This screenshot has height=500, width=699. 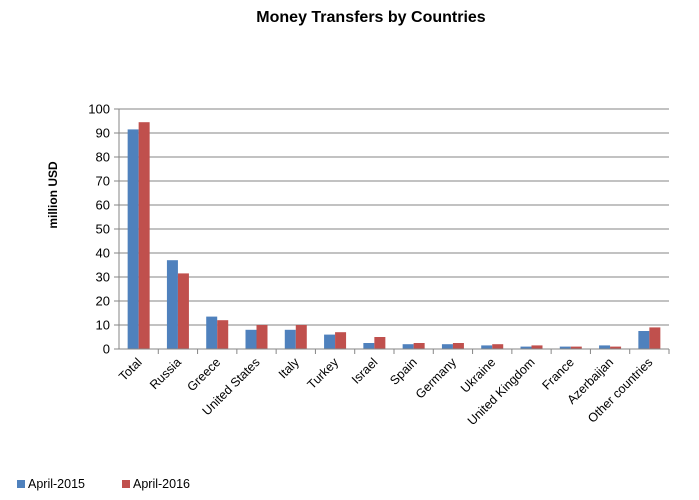 I want to click on x-tick-label: Spain, so click(x=403, y=371).